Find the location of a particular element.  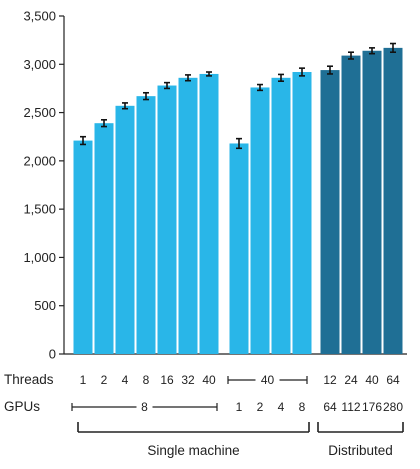

threads-span-label: 40 is located at coordinates (268, 380).